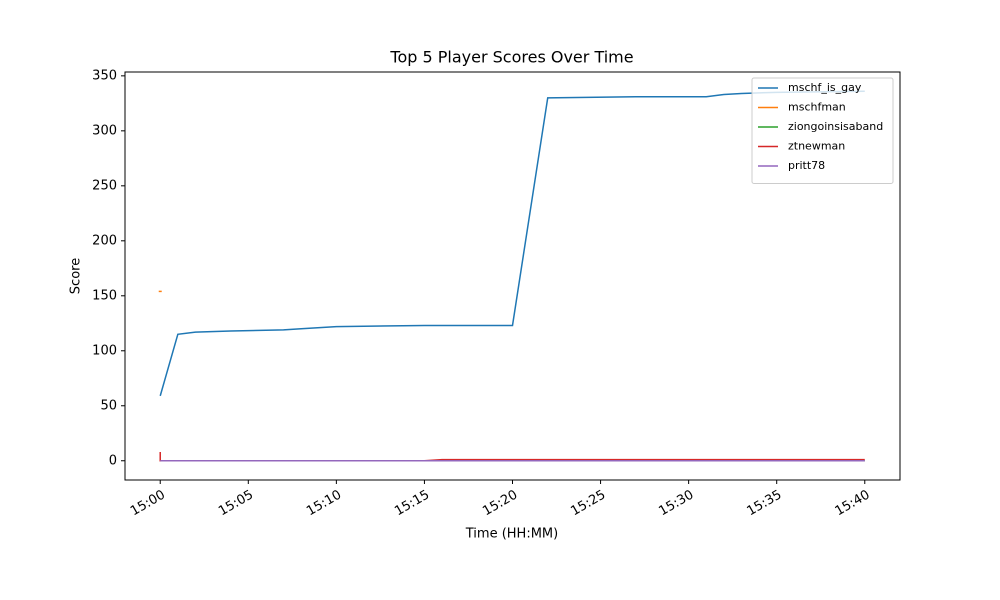  I want to click on y-axis-label: Score, so click(76, 276).